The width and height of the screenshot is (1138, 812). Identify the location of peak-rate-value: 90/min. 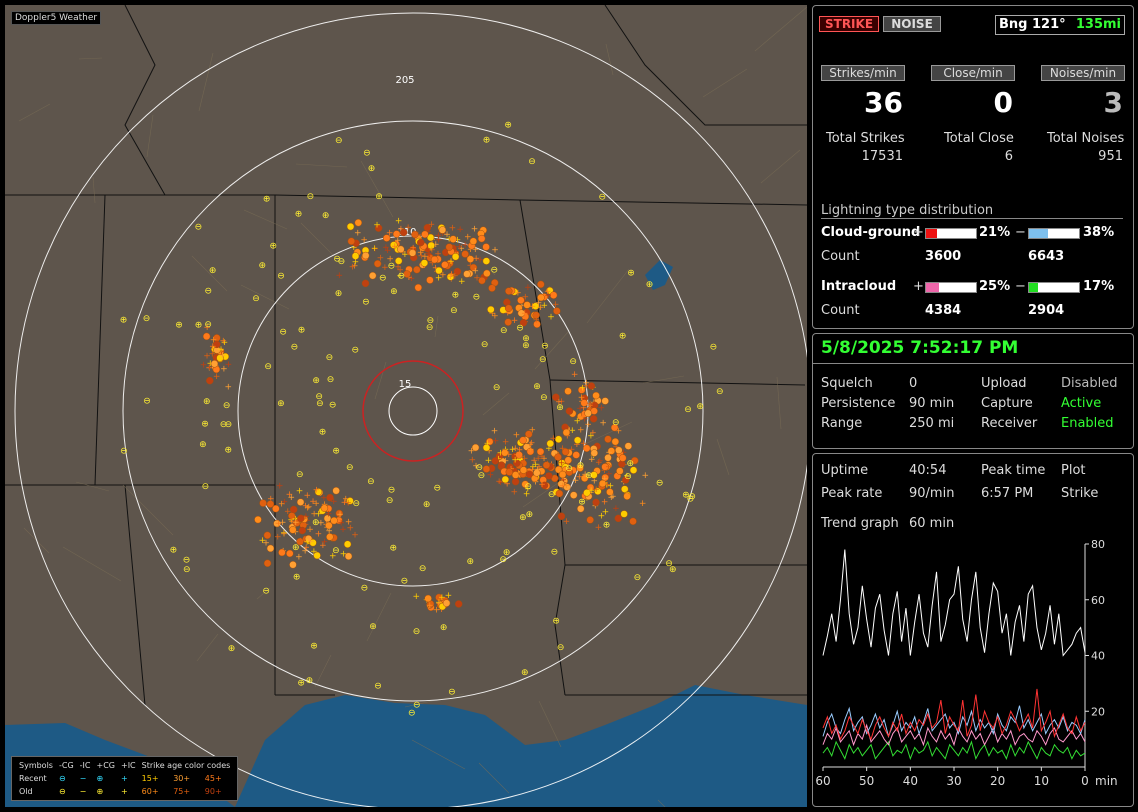
(932, 493).